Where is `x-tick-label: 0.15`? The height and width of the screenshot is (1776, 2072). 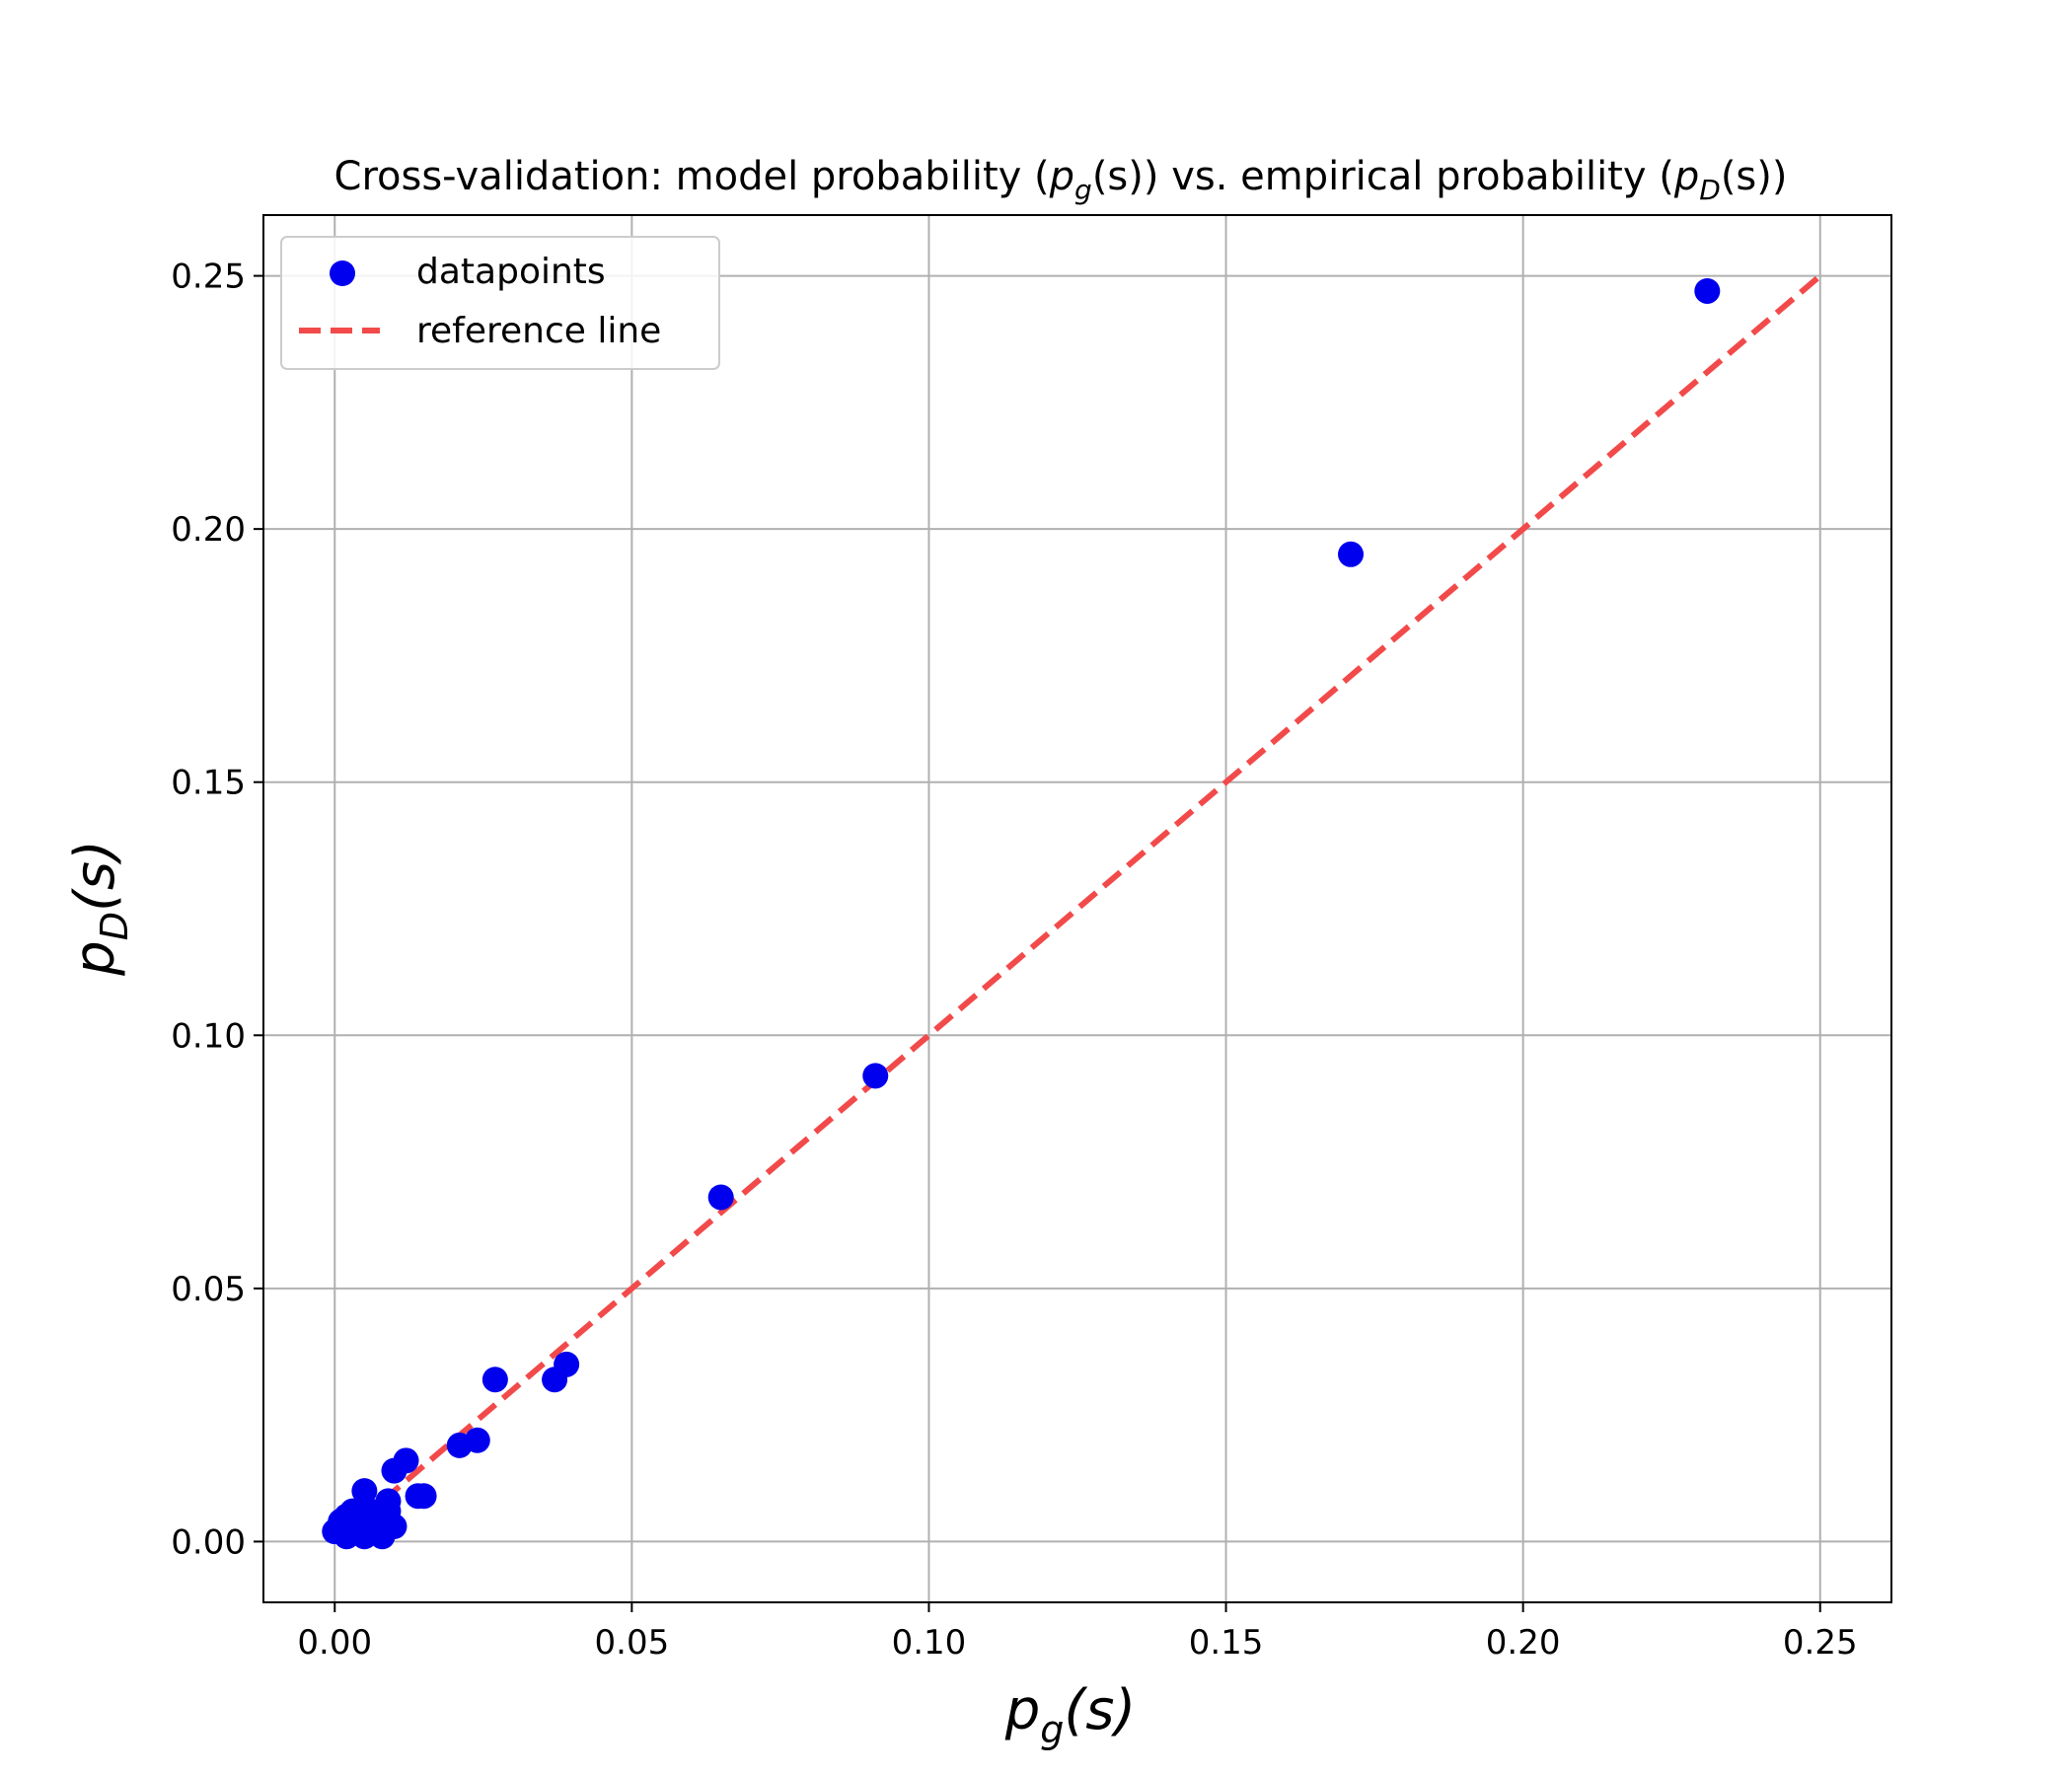 x-tick-label: 0.15 is located at coordinates (1226, 1643).